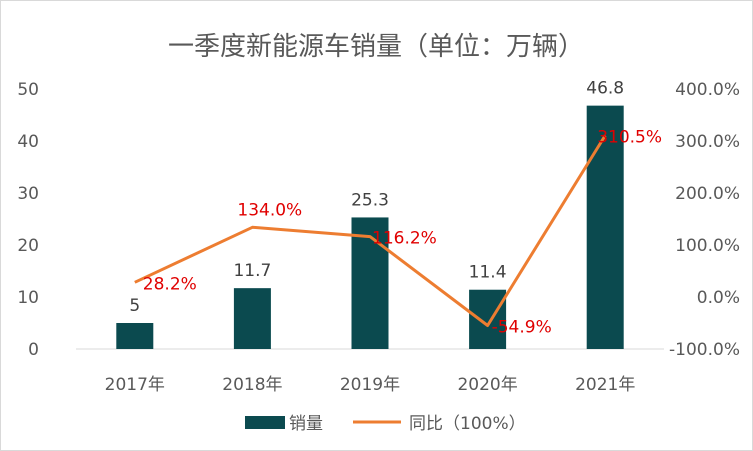 This screenshot has width=753, height=451. What do you see at coordinates (385, 424) in the screenshot?
I see `legend: 销量 同比（100%）` at bounding box center [385, 424].